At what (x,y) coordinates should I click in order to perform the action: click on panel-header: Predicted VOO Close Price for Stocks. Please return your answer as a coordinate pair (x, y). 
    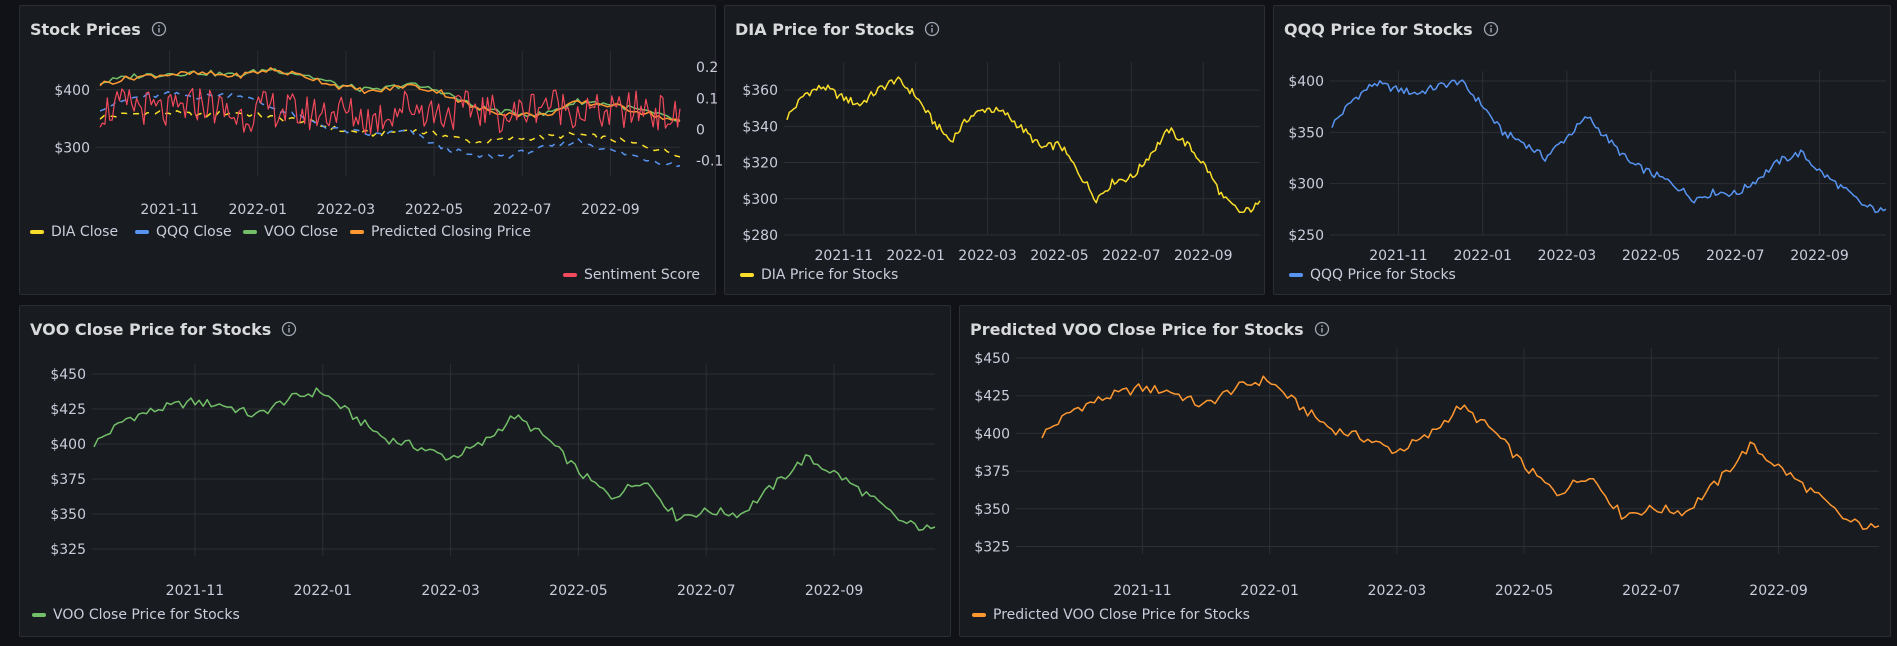
    Looking at the image, I should click on (1150, 329).